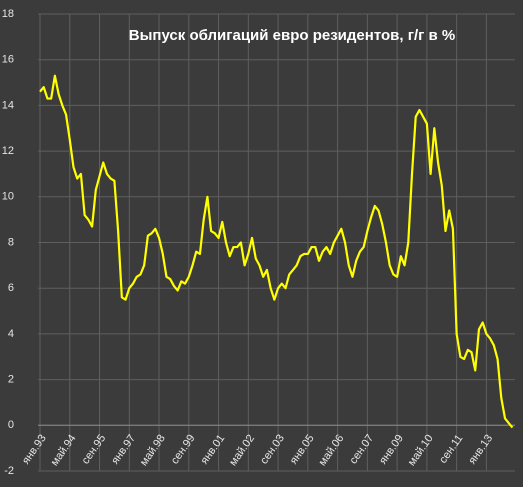 This screenshot has width=523, height=487. What do you see at coordinates (64, 451) in the screenshot?
I see `x-tick-label: май.94` at bounding box center [64, 451].